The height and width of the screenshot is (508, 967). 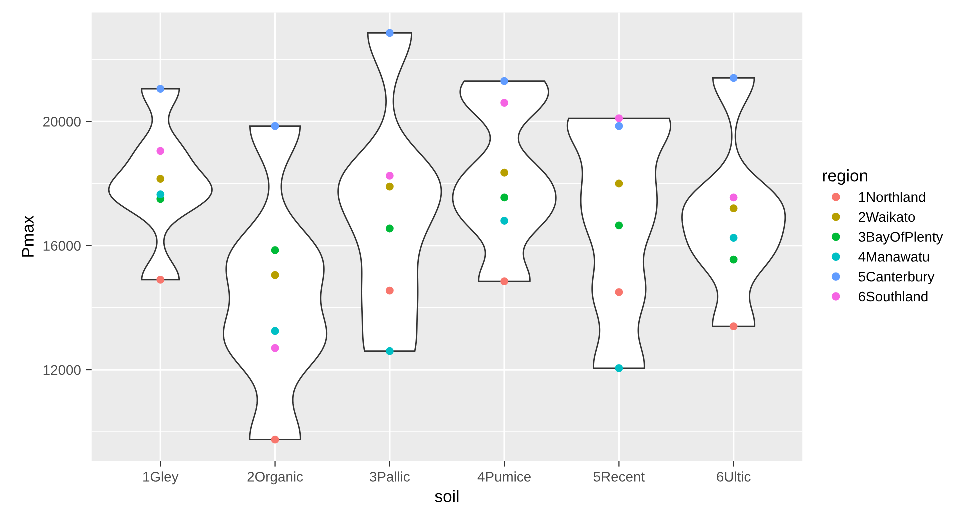 I want to click on legend-label: 1Northland, so click(x=892, y=197).